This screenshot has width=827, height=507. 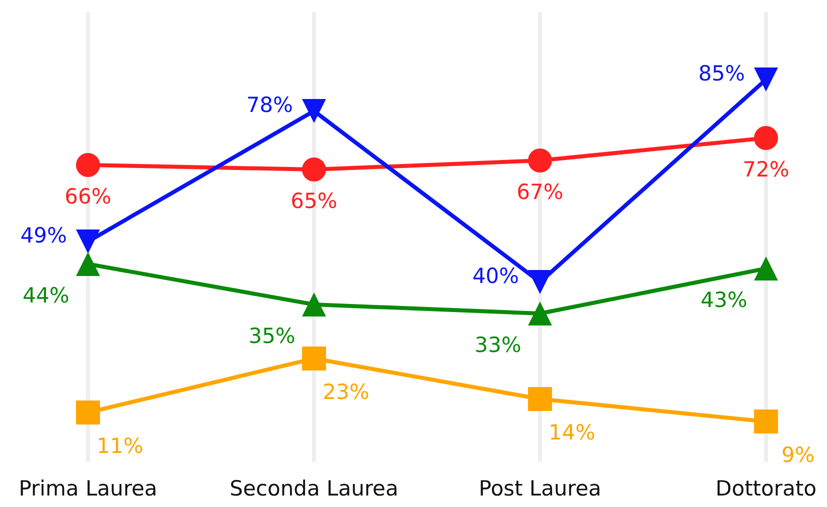 I want to click on data-label: 65%, so click(x=314, y=201).